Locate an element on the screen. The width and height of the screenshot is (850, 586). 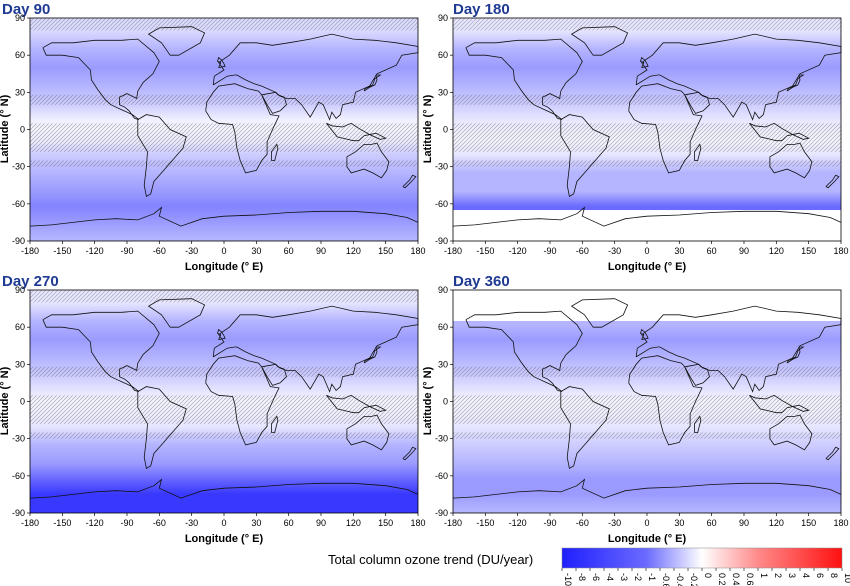
x-tick-label: -150 is located at coordinates (62, 251).